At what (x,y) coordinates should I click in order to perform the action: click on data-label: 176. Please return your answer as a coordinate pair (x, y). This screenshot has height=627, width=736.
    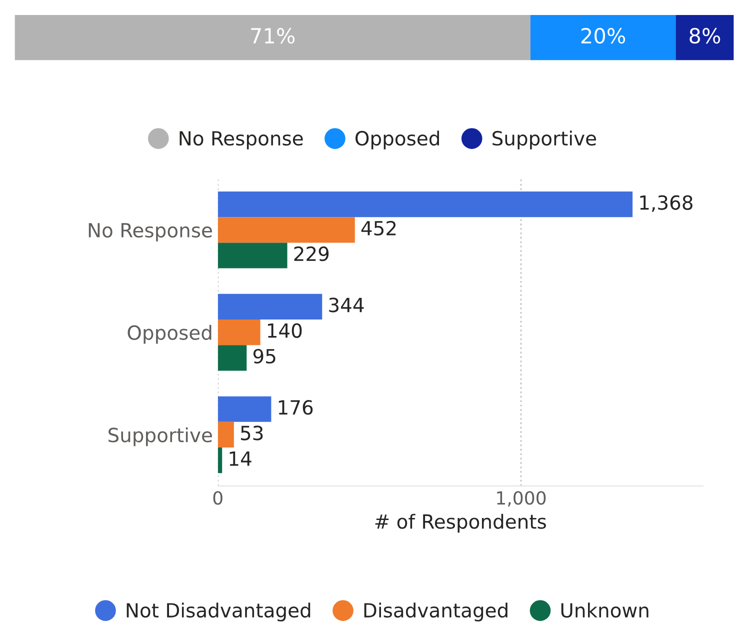
    Looking at the image, I should click on (295, 407).